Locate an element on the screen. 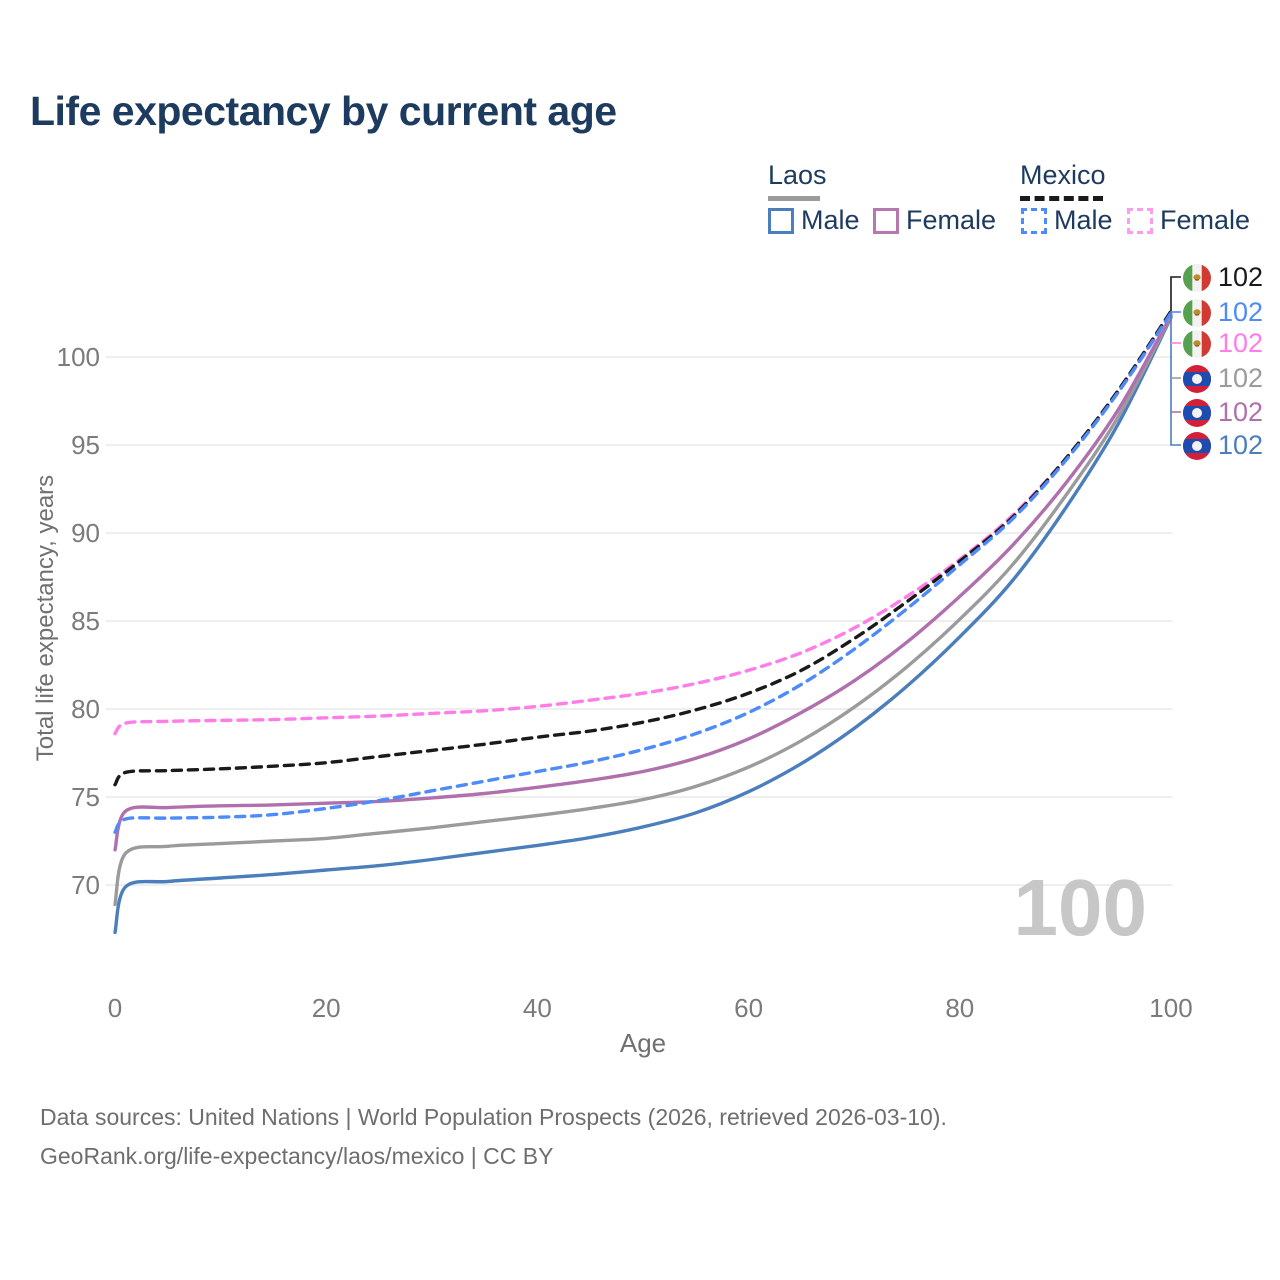 Image resolution: width=1280 pixels, height=1280 pixels. x-tick-label: 60 is located at coordinates (749, 1008).